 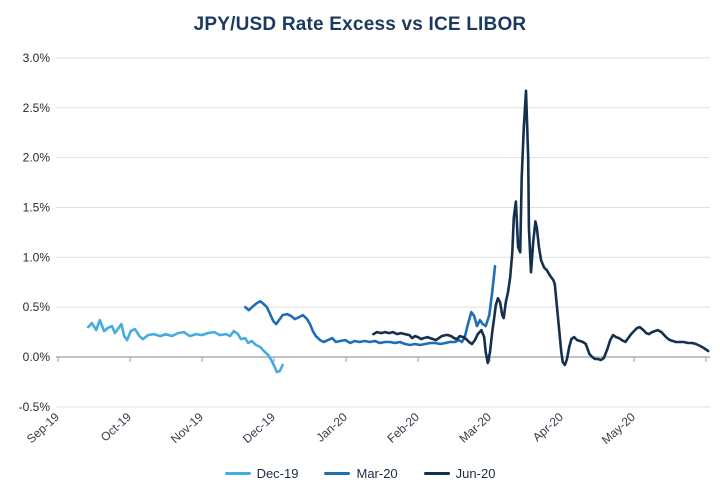 What do you see at coordinates (37, 307) in the screenshot?
I see `y-tick-label: 0.5%` at bounding box center [37, 307].